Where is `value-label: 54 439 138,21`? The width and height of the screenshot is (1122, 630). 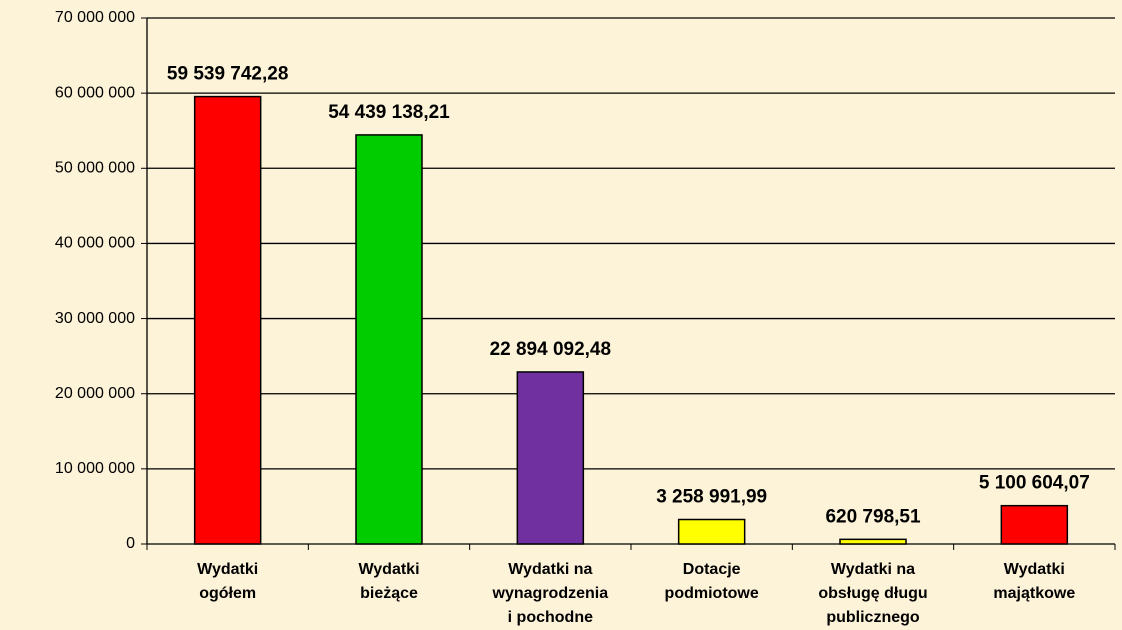 value-label: 54 439 138,21 is located at coordinates (389, 112).